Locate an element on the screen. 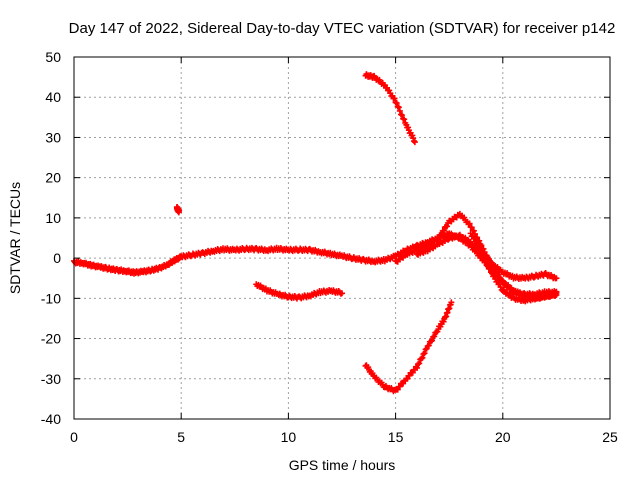  y-tick-label: 30 is located at coordinates (53, 137).